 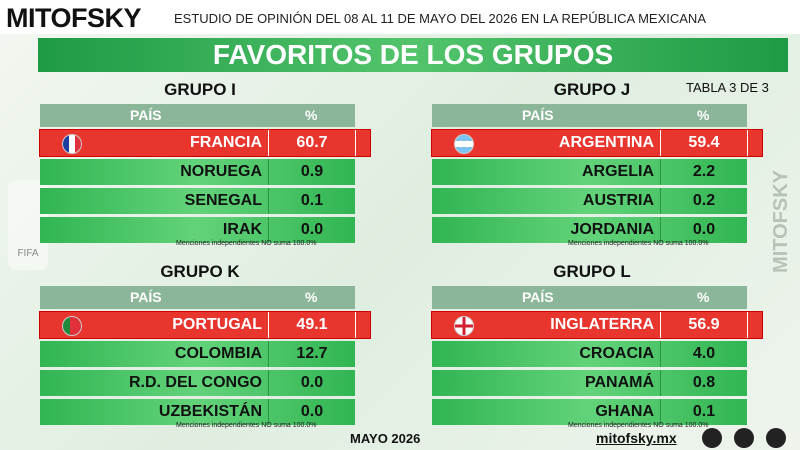 What do you see at coordinates (616, 353) in the screenshot?
I see `country: CROACIA` at bounding box center [616, 353].